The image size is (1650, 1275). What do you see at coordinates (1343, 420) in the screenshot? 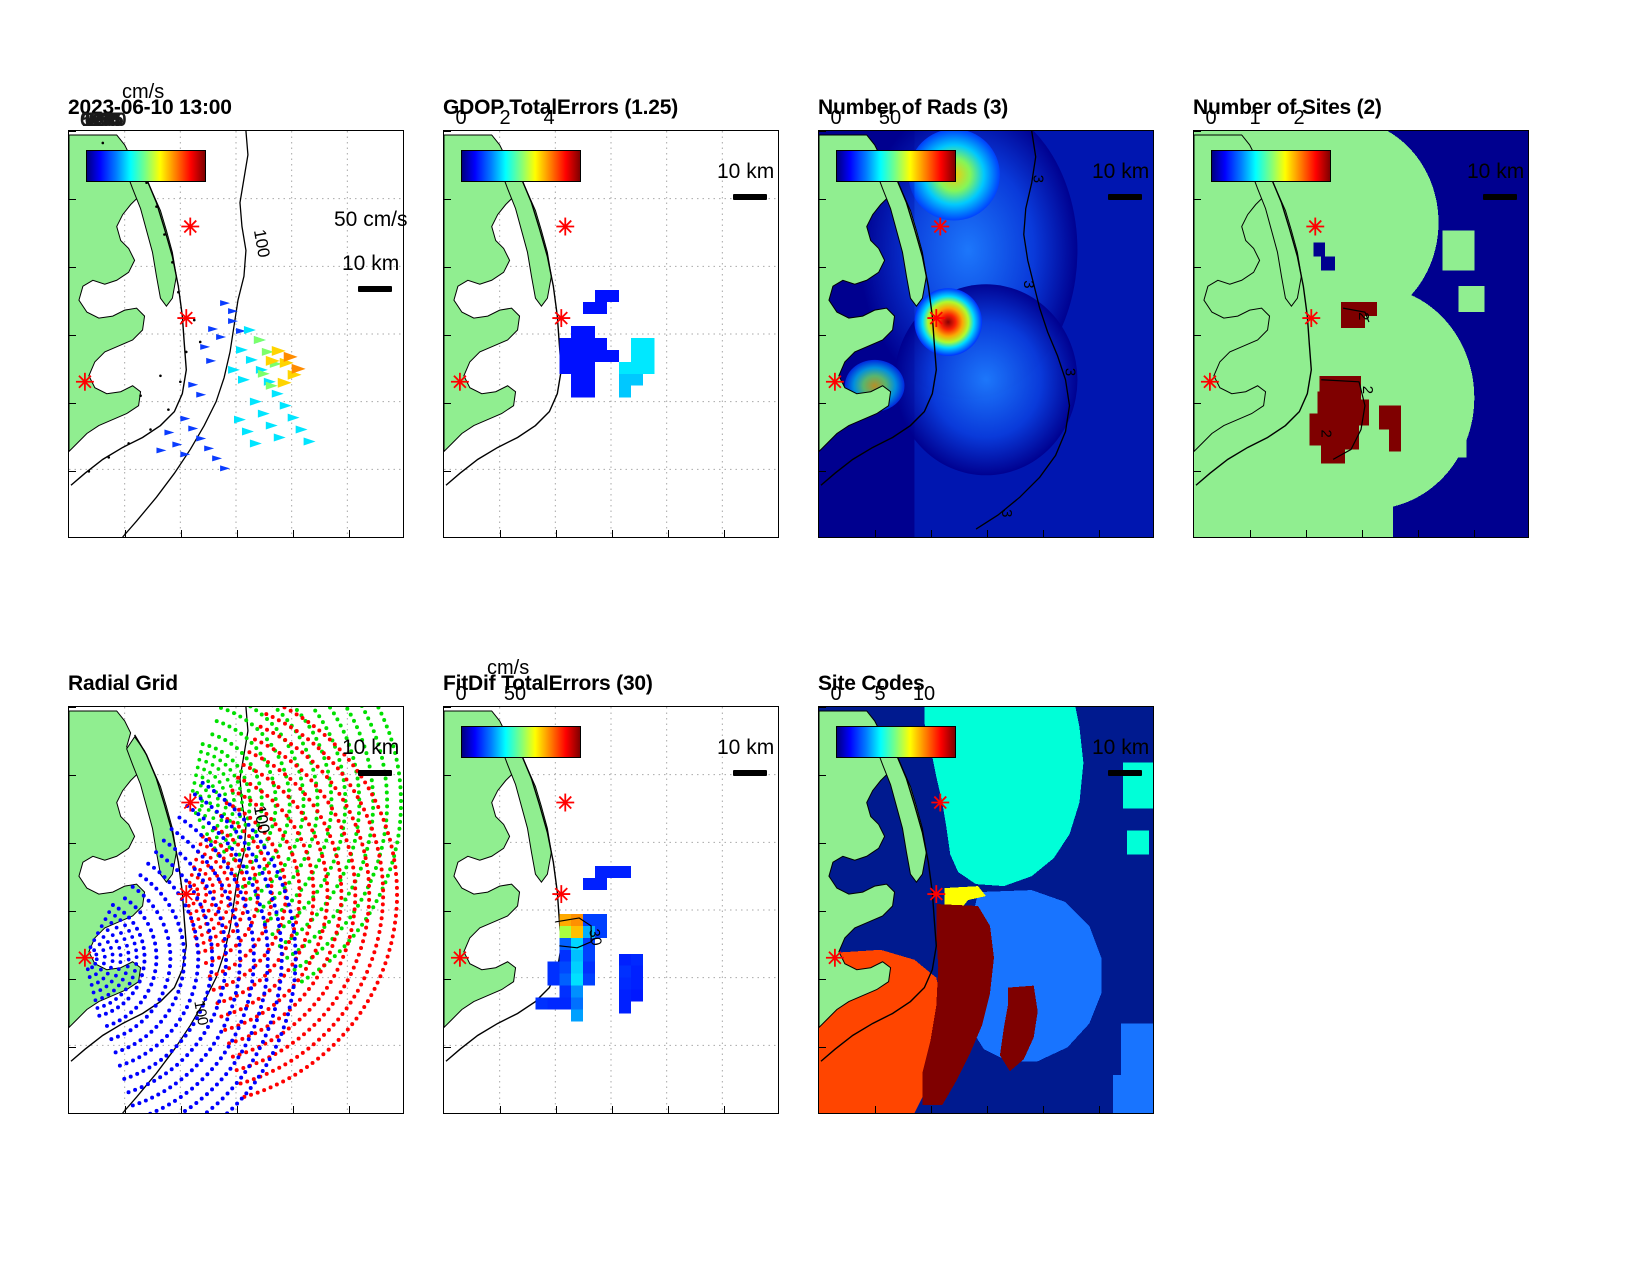
I see `contour-2b` at bounding box center [1343, 420].